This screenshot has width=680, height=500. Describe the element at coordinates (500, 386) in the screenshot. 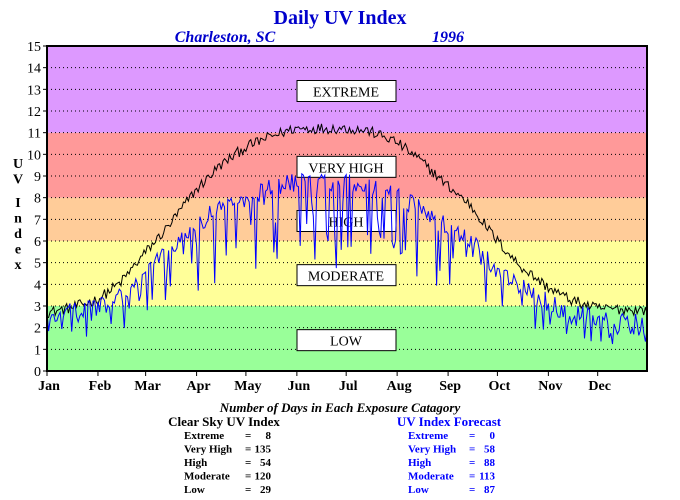

I see `x-tick-label: Oct` at that location.